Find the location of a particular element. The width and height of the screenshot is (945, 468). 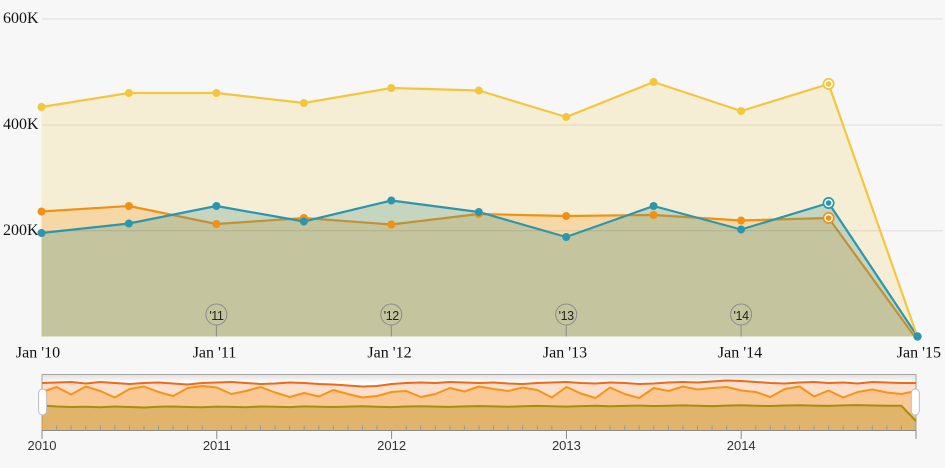

svg-text: '14 is located at coordinates (742, 316).